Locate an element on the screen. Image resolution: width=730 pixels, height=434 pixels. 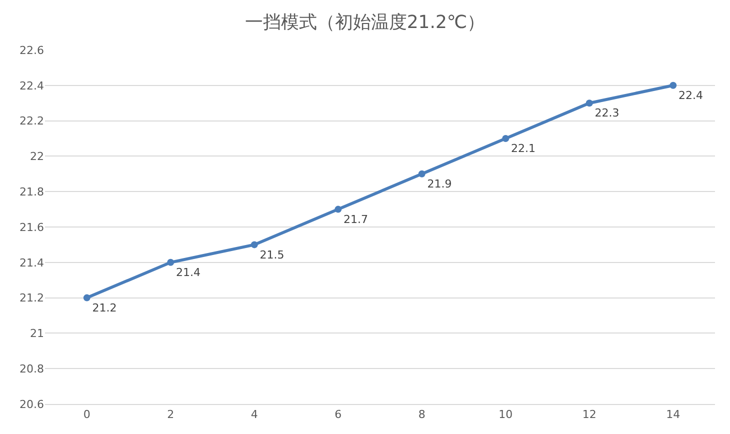
y-tick-label: 22.2 is located at coordinates (32, 121).